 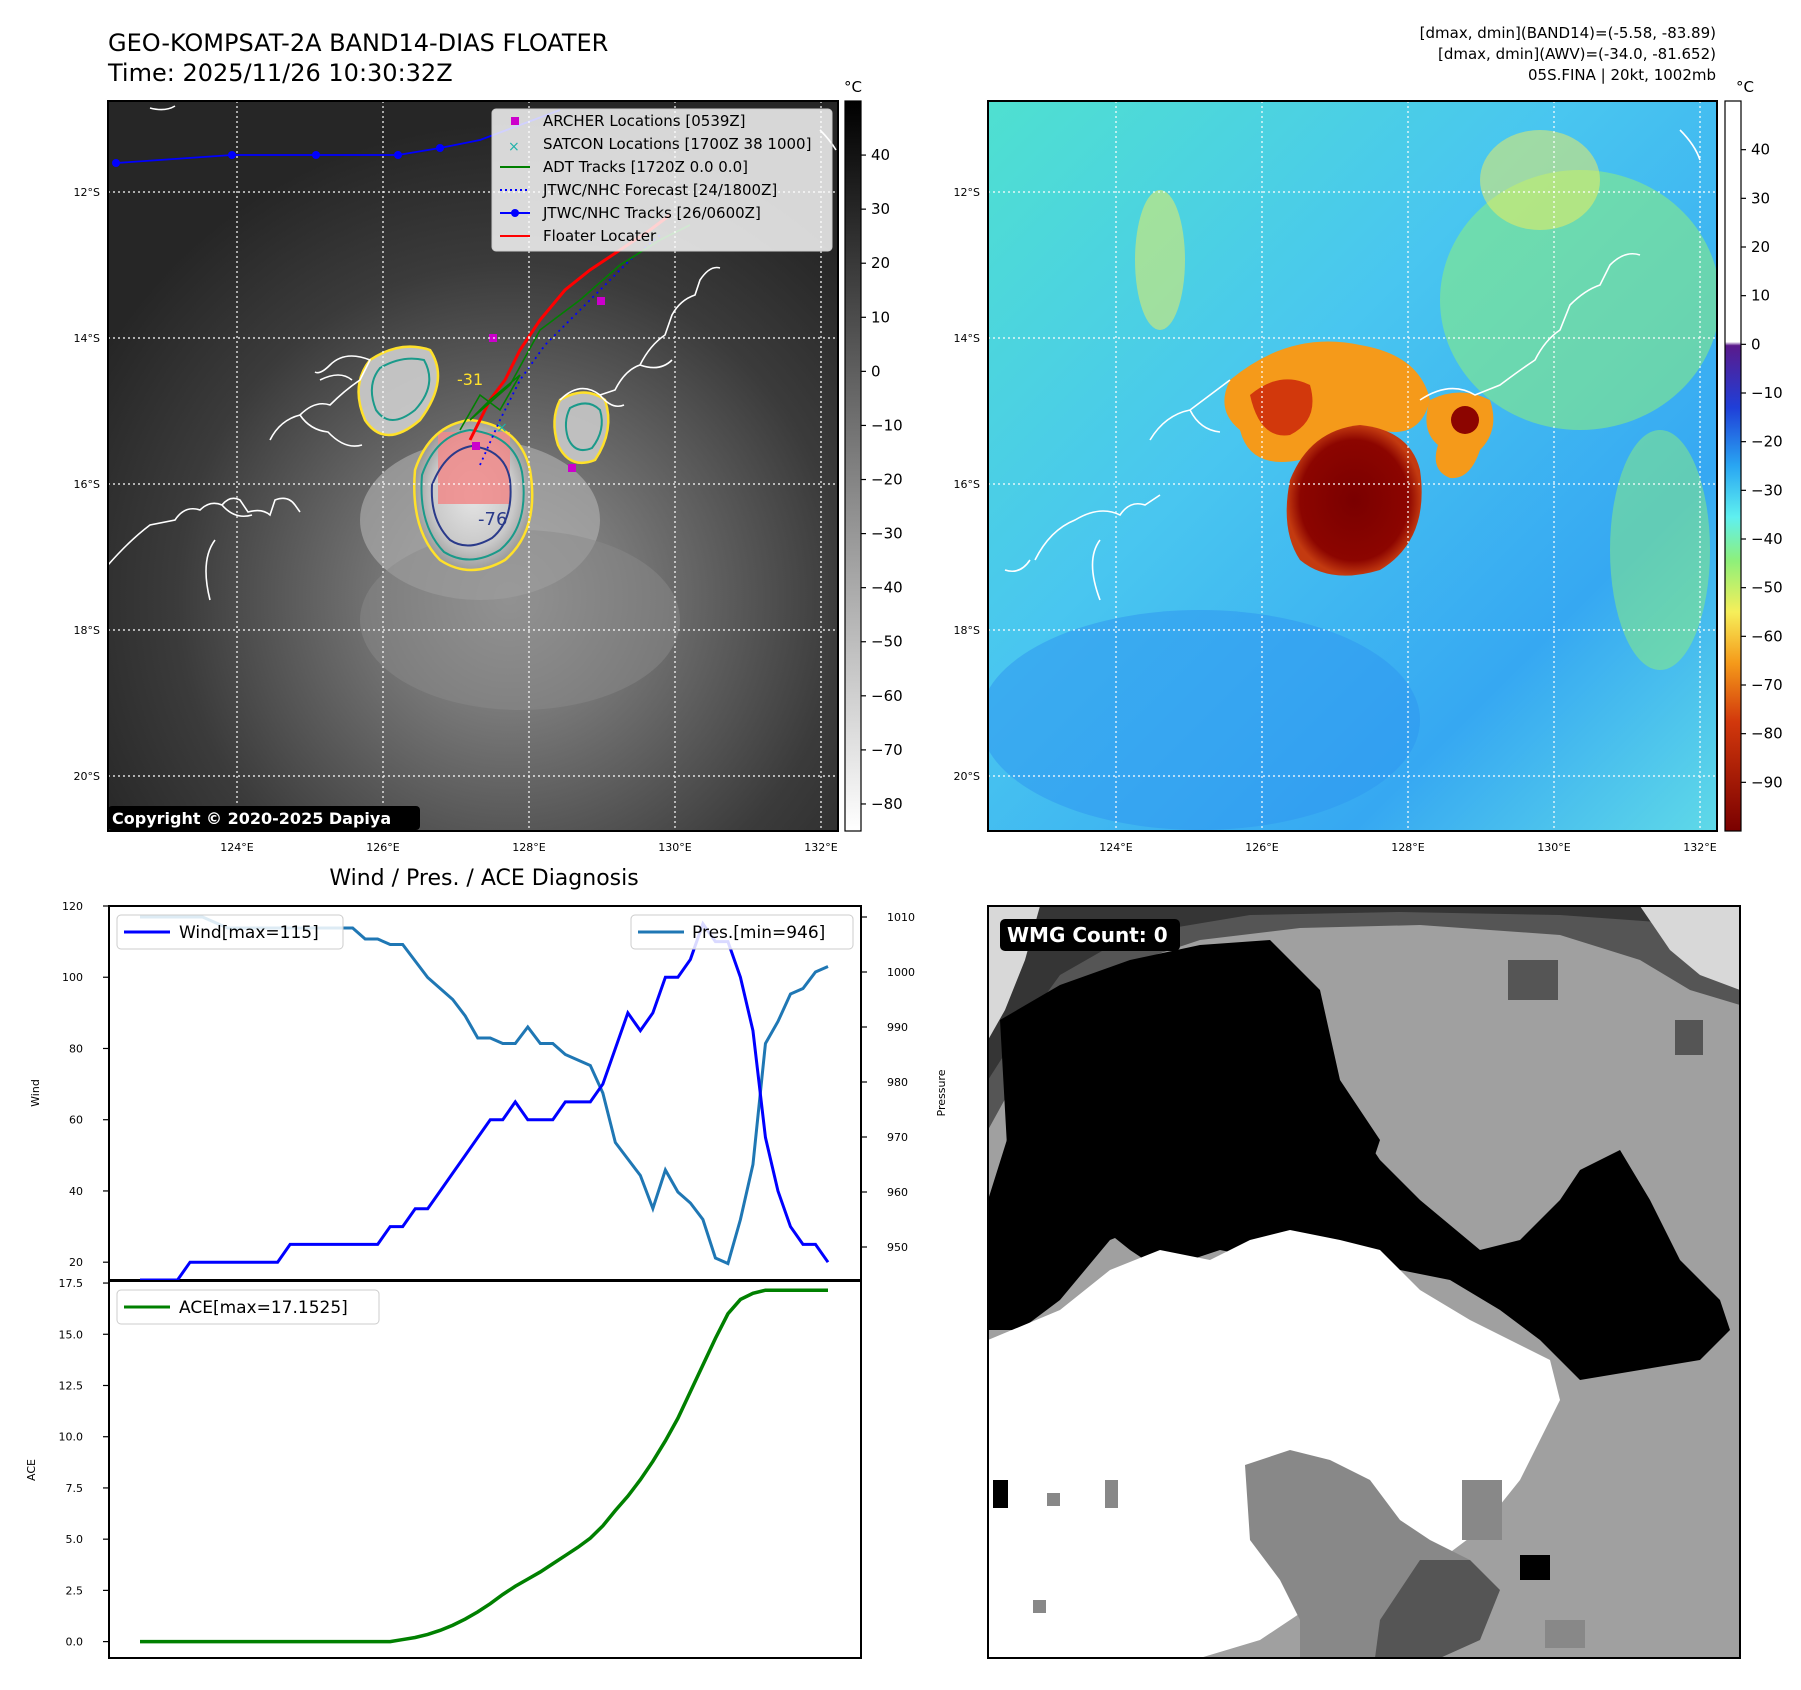 I want to click on awv-lat-label: 18°S, so click(x=967, y=630).